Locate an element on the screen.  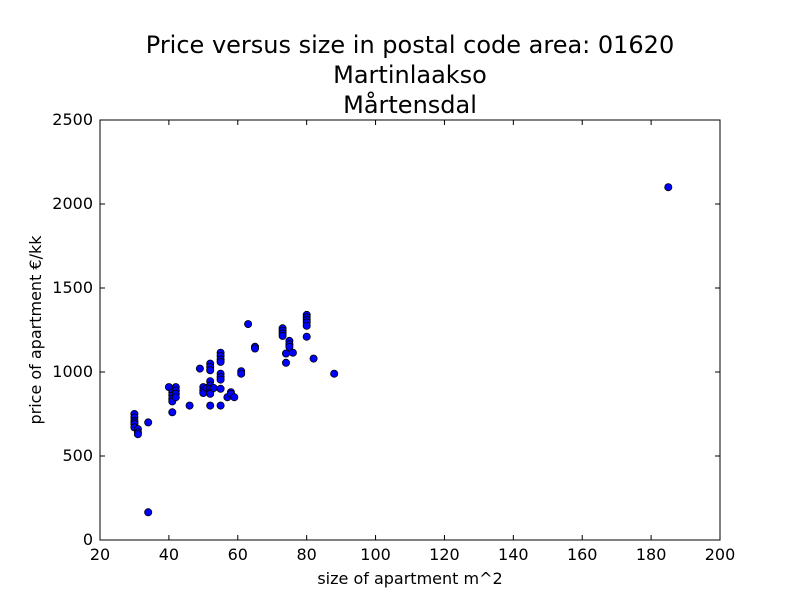
y-tick-label: 1000 is located at coordinates (72, 371).